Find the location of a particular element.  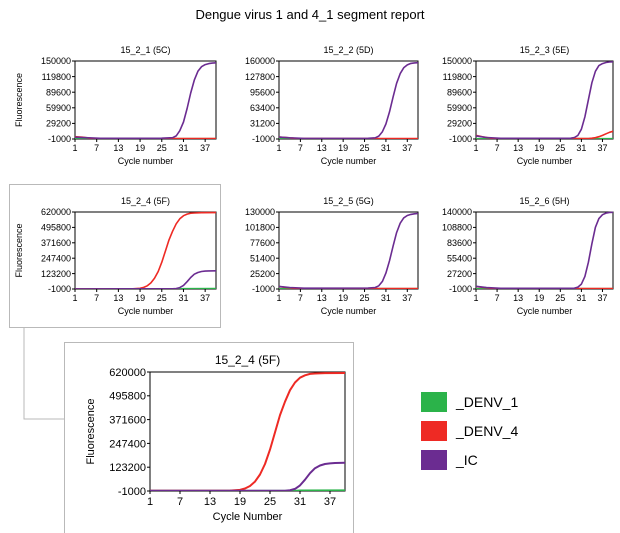

x-axis-label: Cycle Number is located at coordinates (248, 517).